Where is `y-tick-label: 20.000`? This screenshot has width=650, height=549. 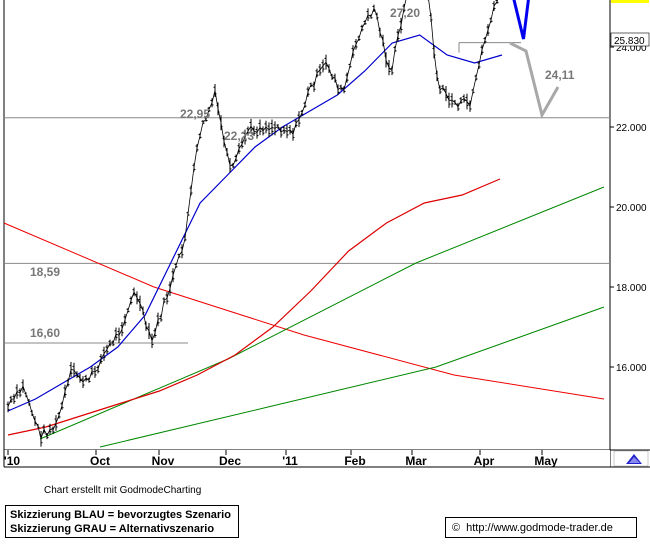
y-tick-label: 20.000 is located at coordinates (631, 208).